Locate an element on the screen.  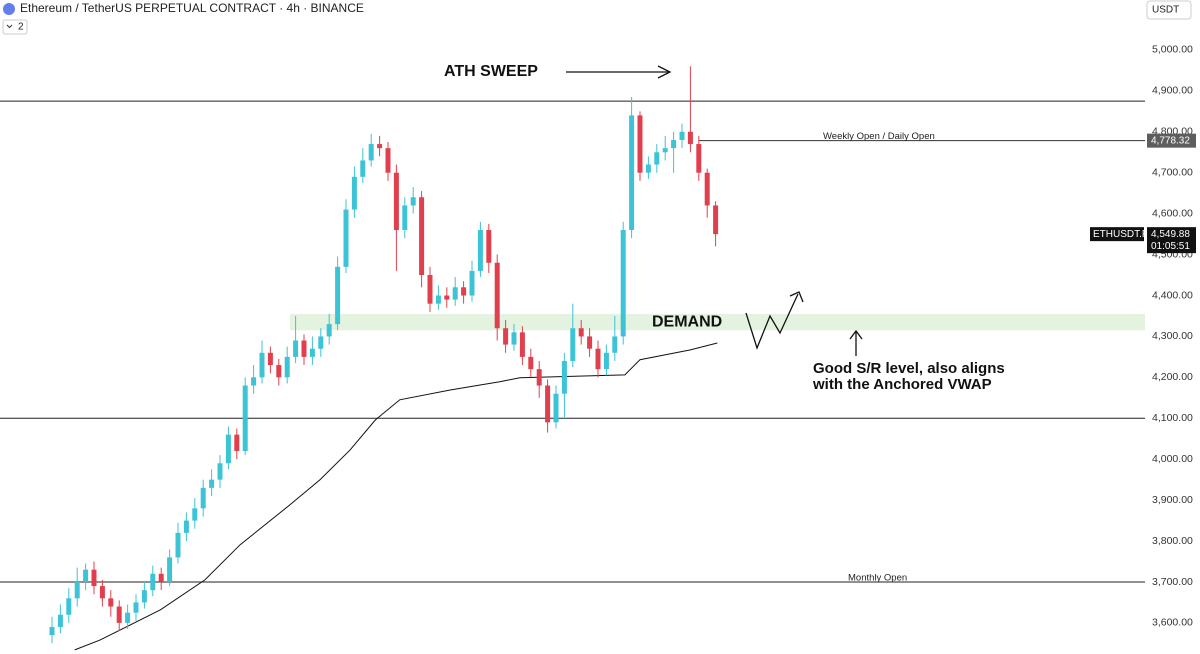
price-tag-label: 4,778.32 is located at coordinates (1170, 140).